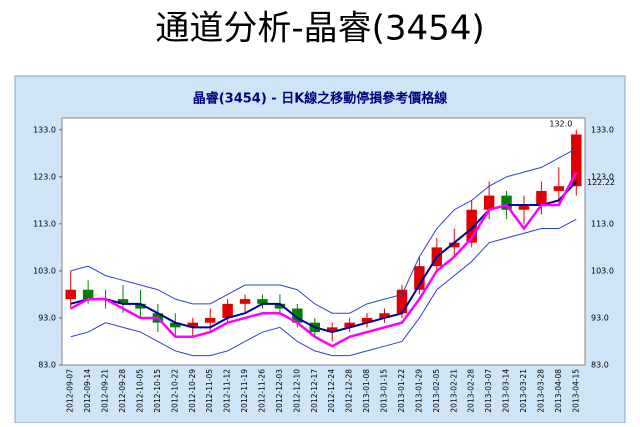 This screenshot has height=427, width=640. What do you see at coordinates (540, 391) in the screenshot?
I see `x-tick-label: 2013-03-28` at bounding box center [540, 391].